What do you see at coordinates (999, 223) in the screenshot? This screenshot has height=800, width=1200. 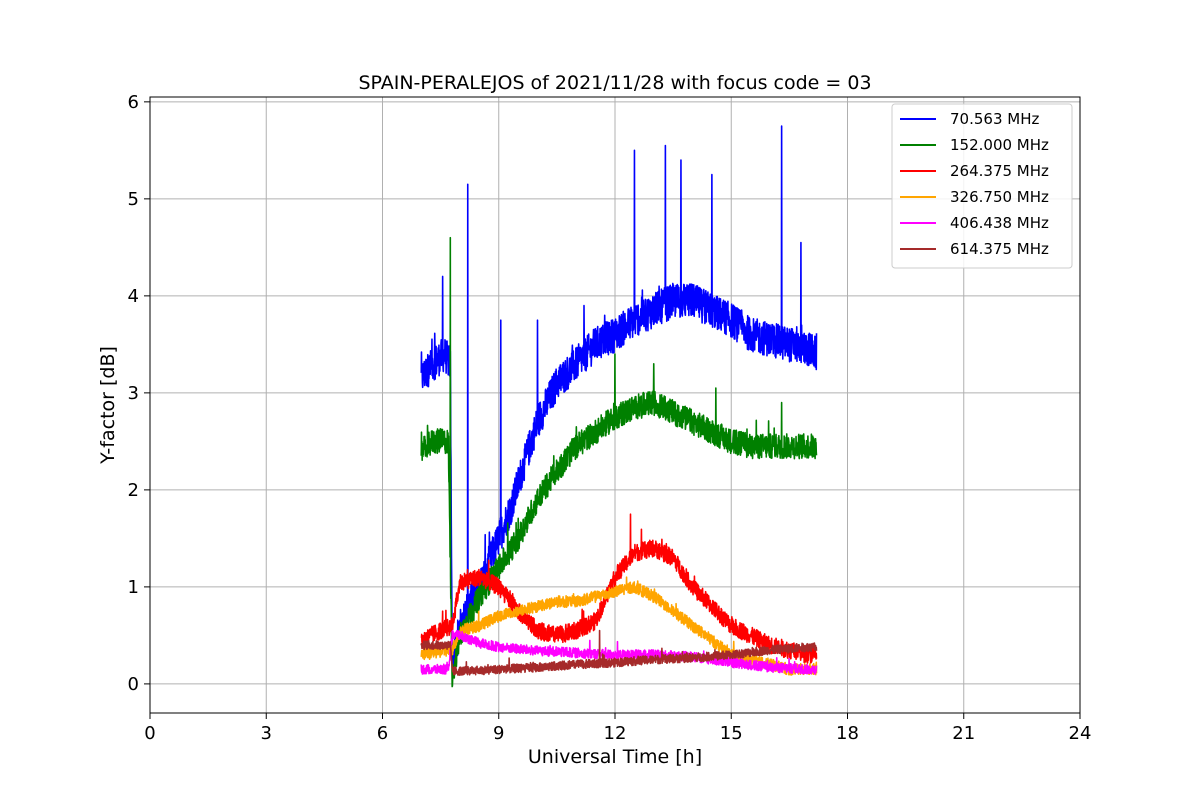 I see `legend-entry: 406.438 MHz` at bounding box center [999, 223].